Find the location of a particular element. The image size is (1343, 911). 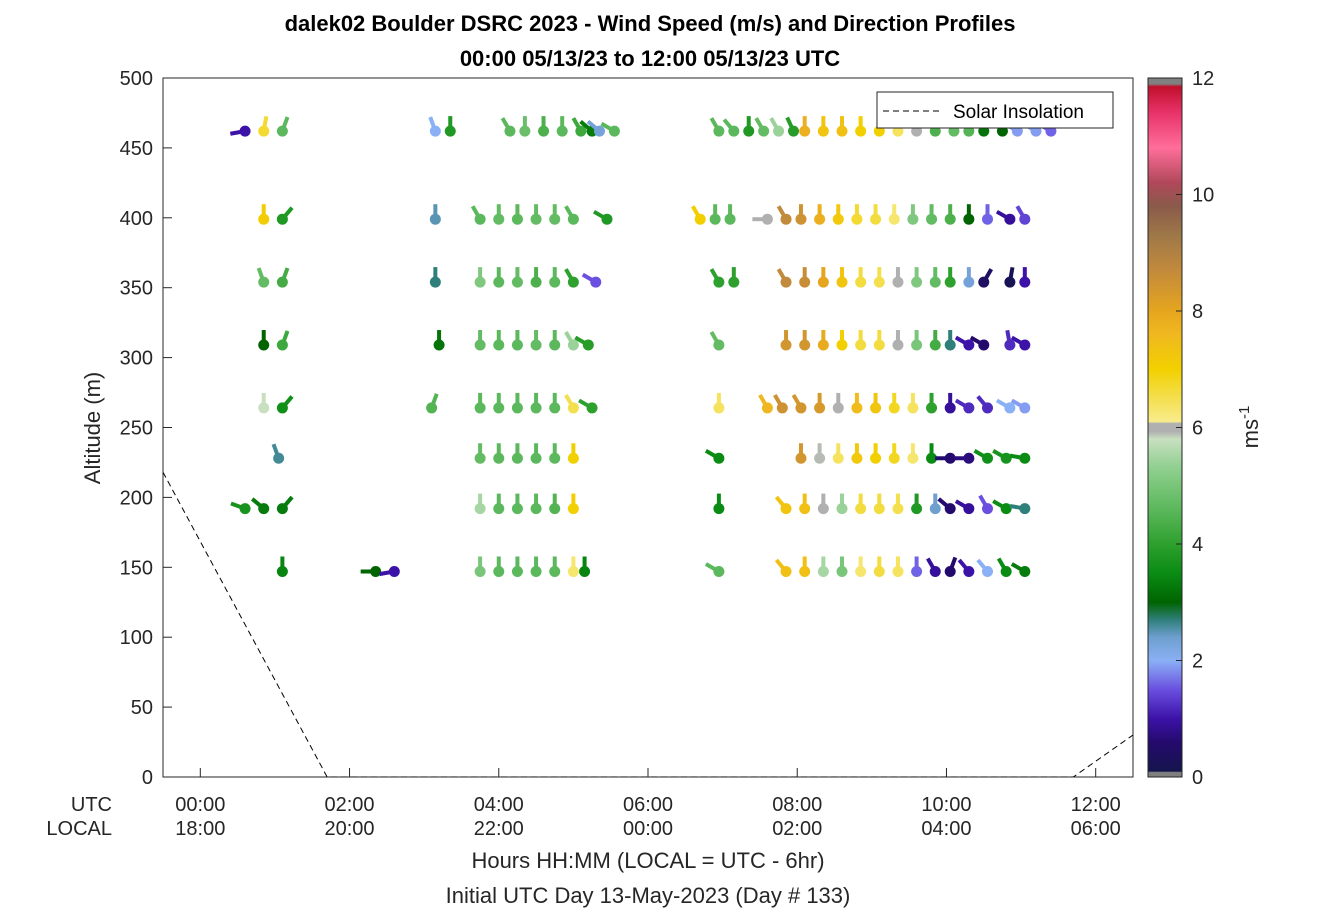

y-tick-label: 50 is located at coordinates (142, 708).